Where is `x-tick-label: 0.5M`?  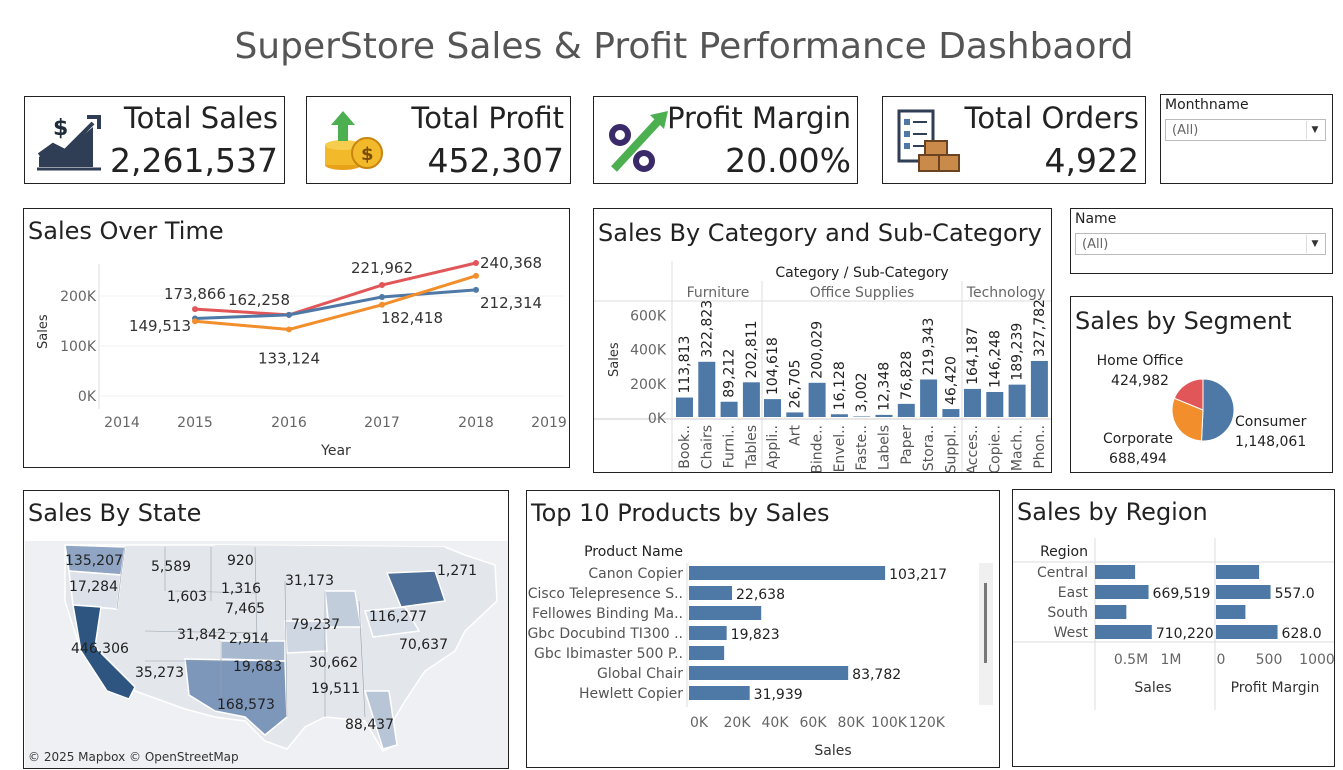 x-tick-label: 0.5M is located at coordinates (1131, 660).